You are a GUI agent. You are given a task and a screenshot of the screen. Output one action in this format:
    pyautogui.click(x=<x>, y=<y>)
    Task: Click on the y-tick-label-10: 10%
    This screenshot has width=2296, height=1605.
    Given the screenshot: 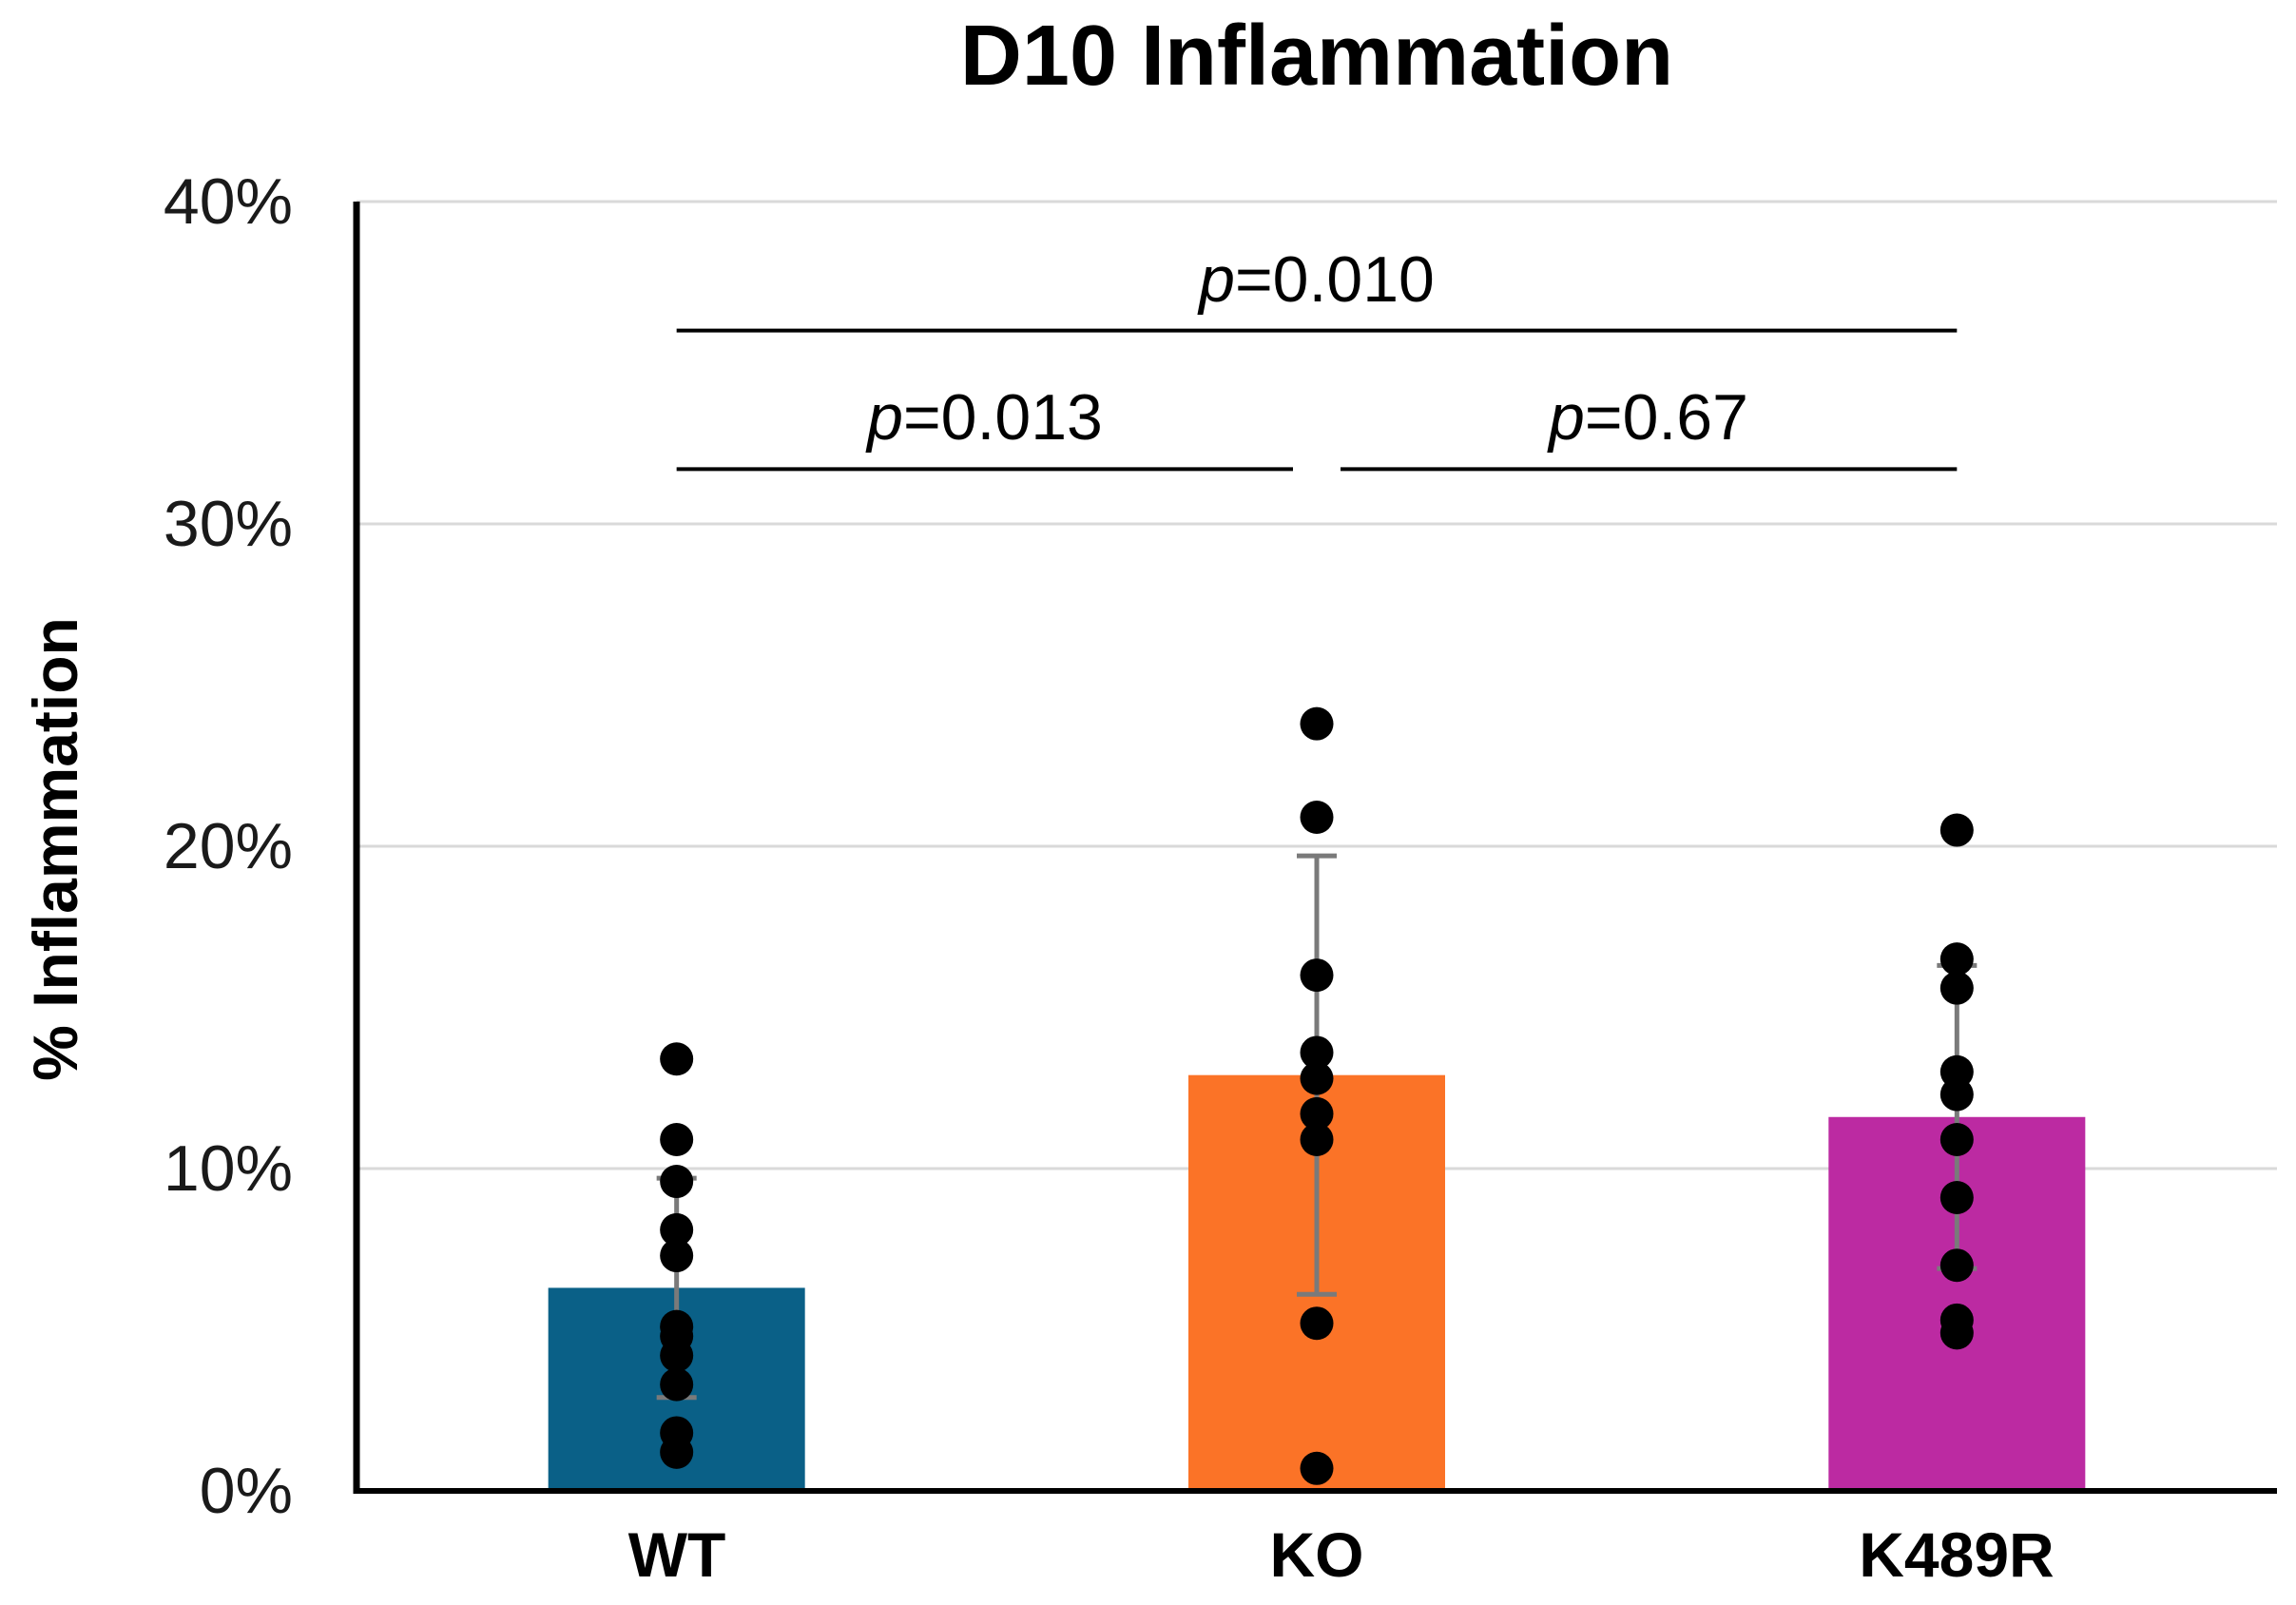 What is the action you would take?
    pyautogui.click(x=228, y=1168)
    